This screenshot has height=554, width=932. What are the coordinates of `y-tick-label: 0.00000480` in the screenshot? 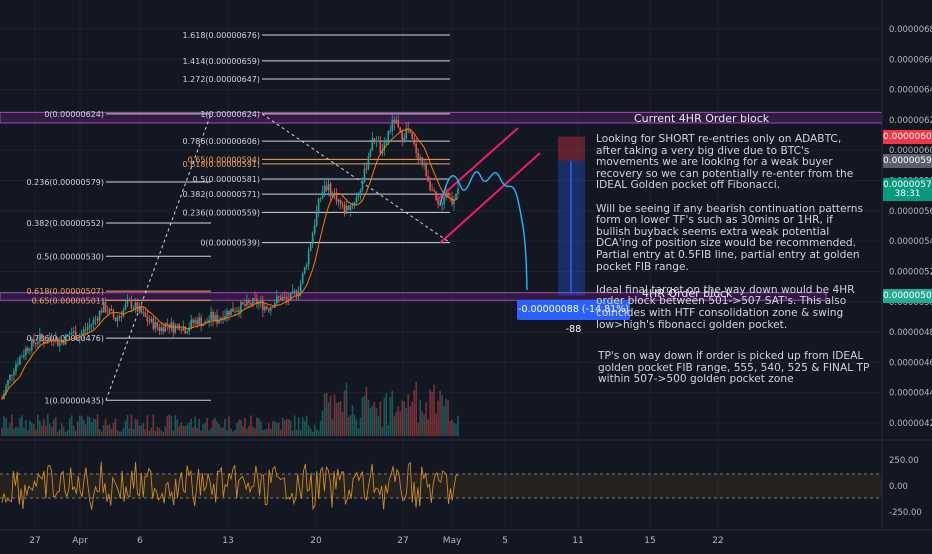 It's located at (910, 333).